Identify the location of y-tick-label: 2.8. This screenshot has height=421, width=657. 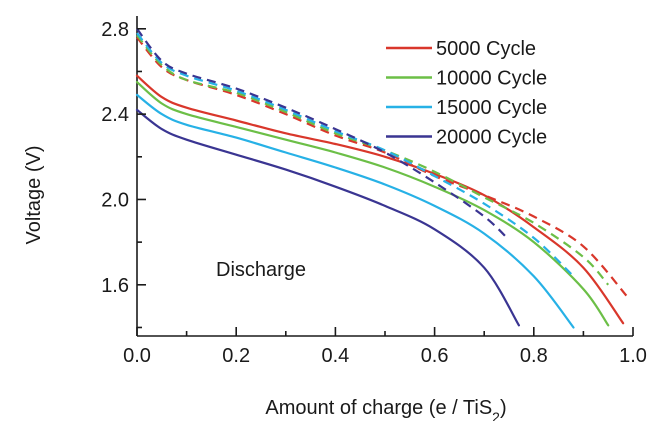
(115, 30).